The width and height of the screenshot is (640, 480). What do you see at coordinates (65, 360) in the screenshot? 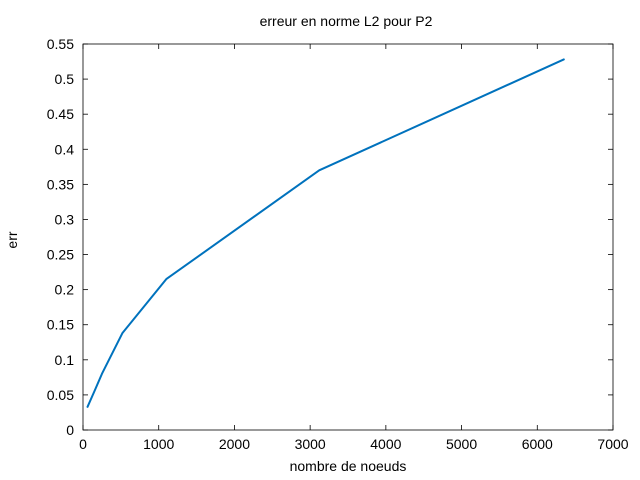
I see `y-tick-label: 0.1` at bounding box center [65, 360].